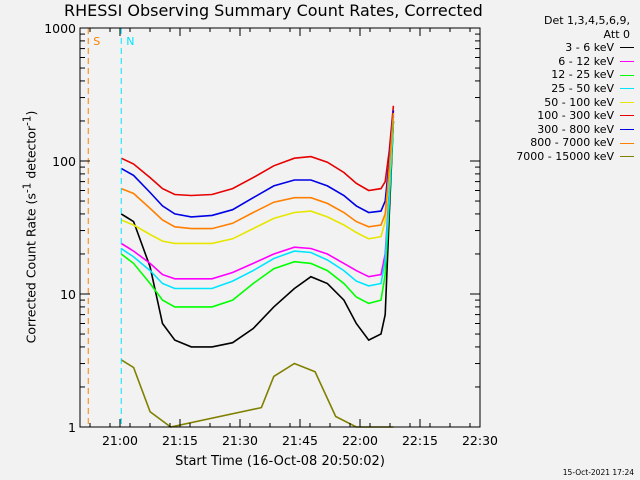  What do you see at coordinates (68, 294) in the screenshot?
I see `y-tick-label: 10` at bounding box center [68, 294].